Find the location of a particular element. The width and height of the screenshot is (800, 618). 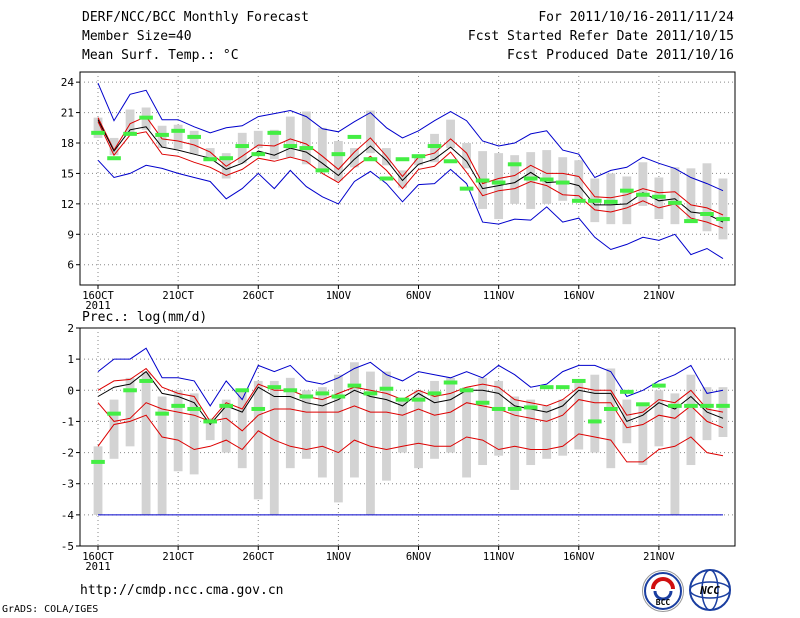

x-tick-label: 21OCT is located at coordinates (178, 557).